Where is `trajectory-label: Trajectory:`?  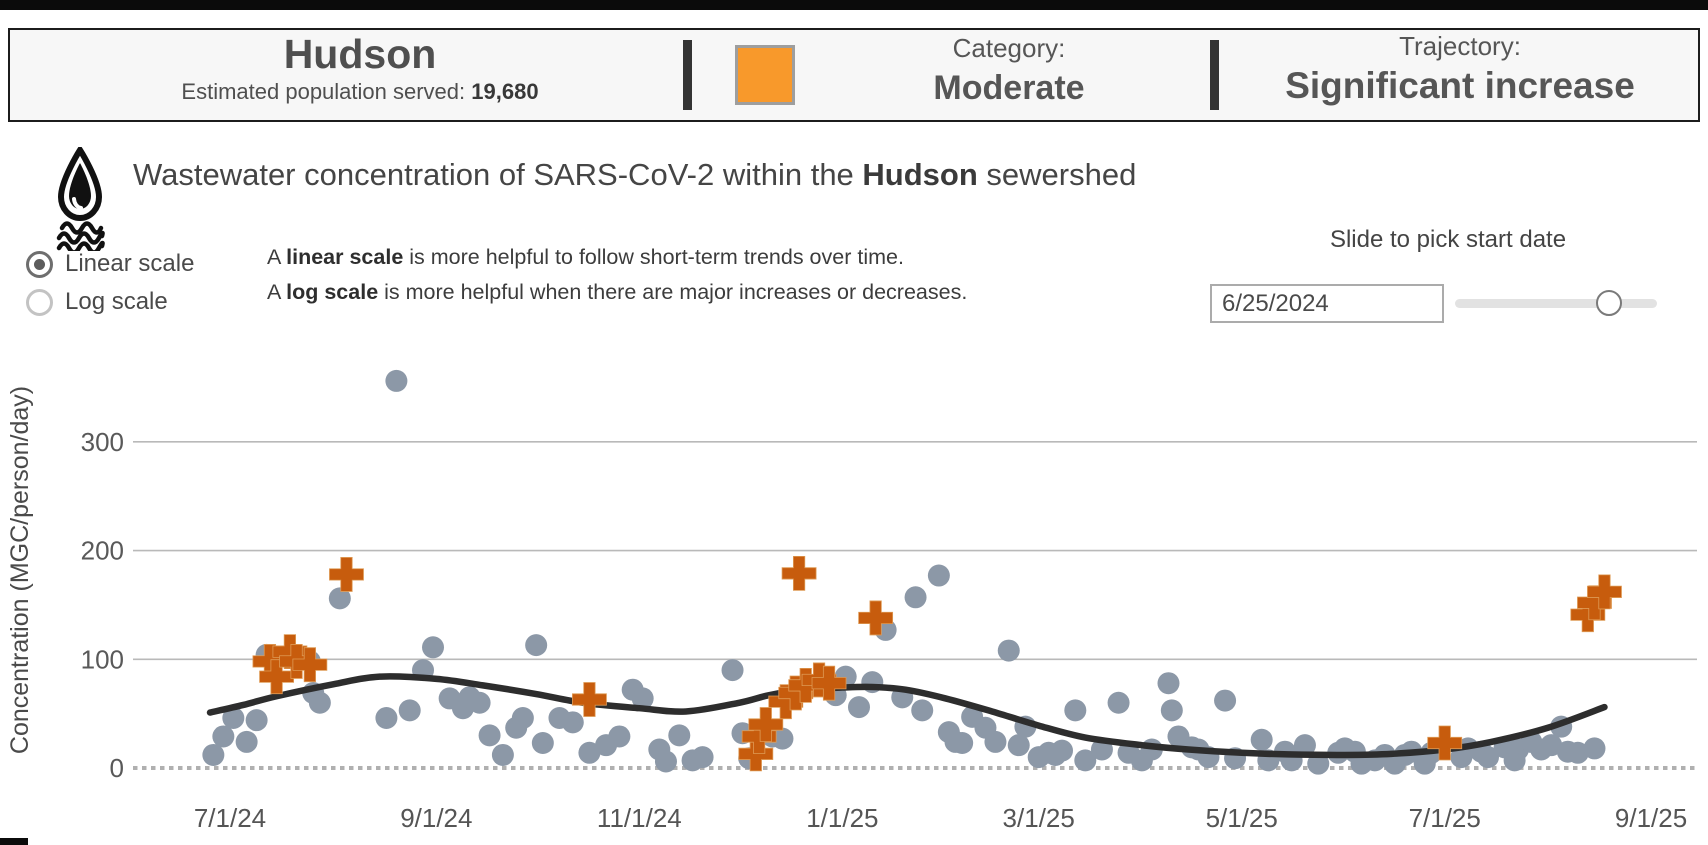
trajectory-label: Trajectory: is located at coordinates (1460, 46).